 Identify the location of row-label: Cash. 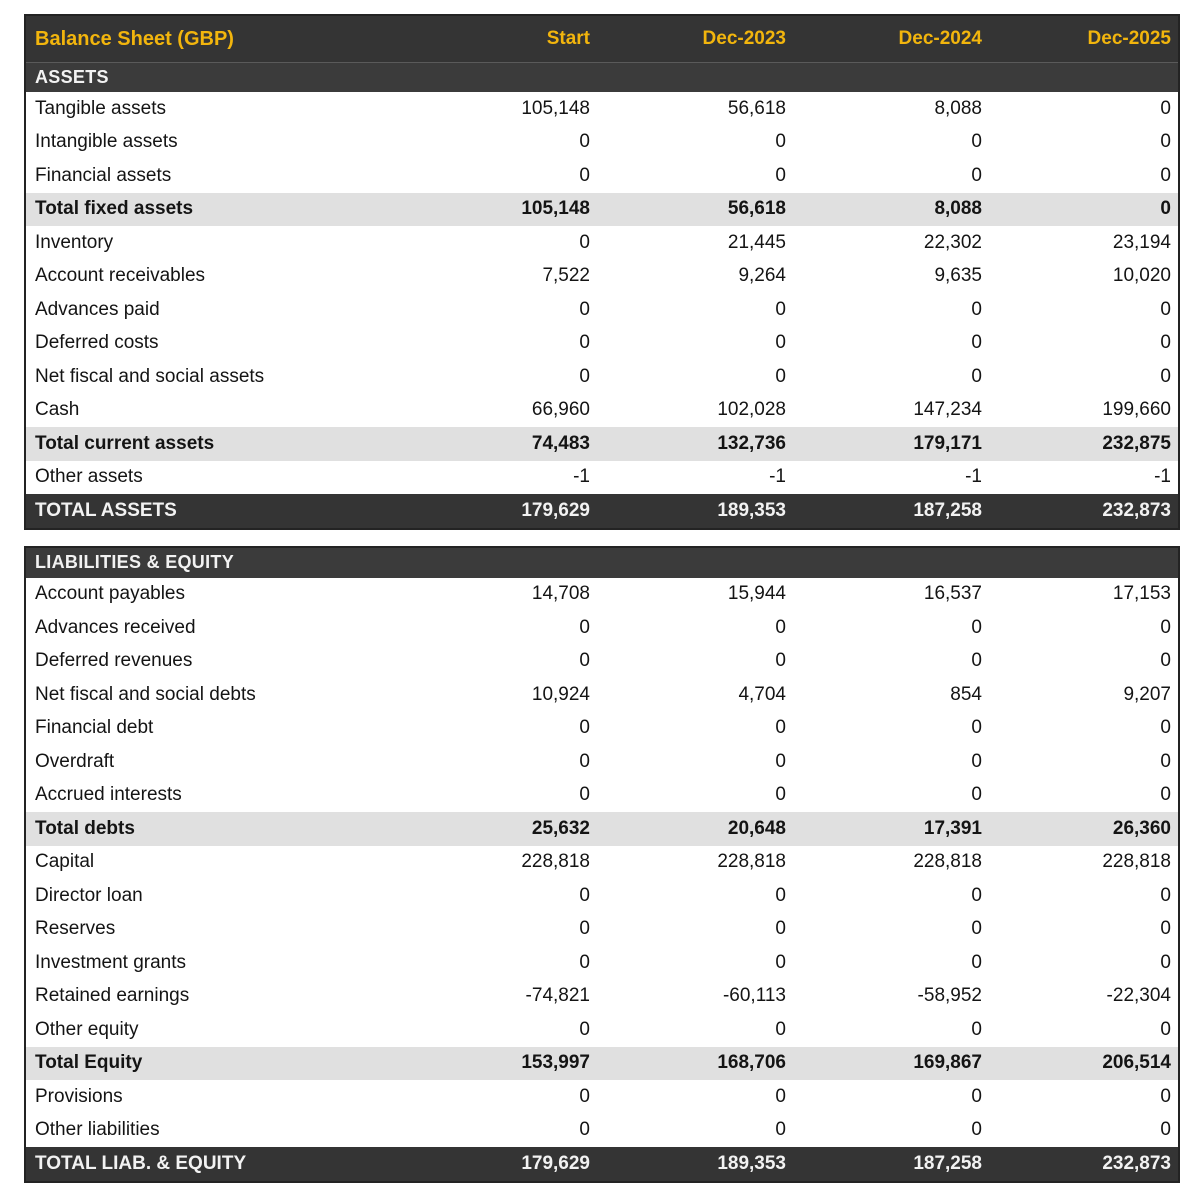
(57, 410).